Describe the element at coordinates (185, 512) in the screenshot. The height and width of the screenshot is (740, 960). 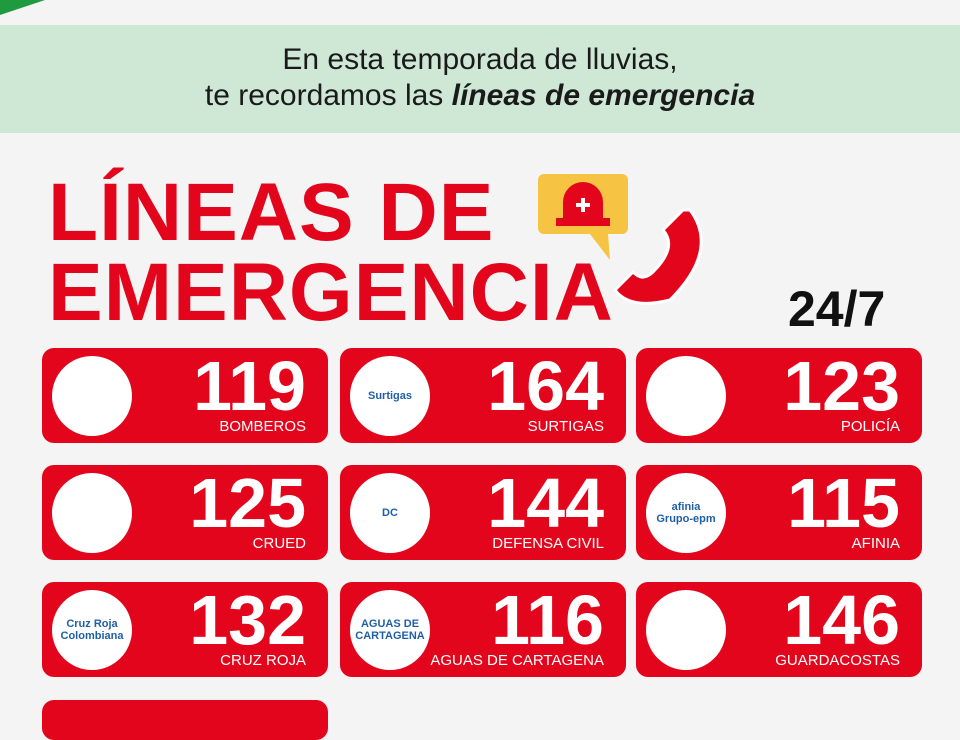
I see `line-card: 125 CRUED` at that location.